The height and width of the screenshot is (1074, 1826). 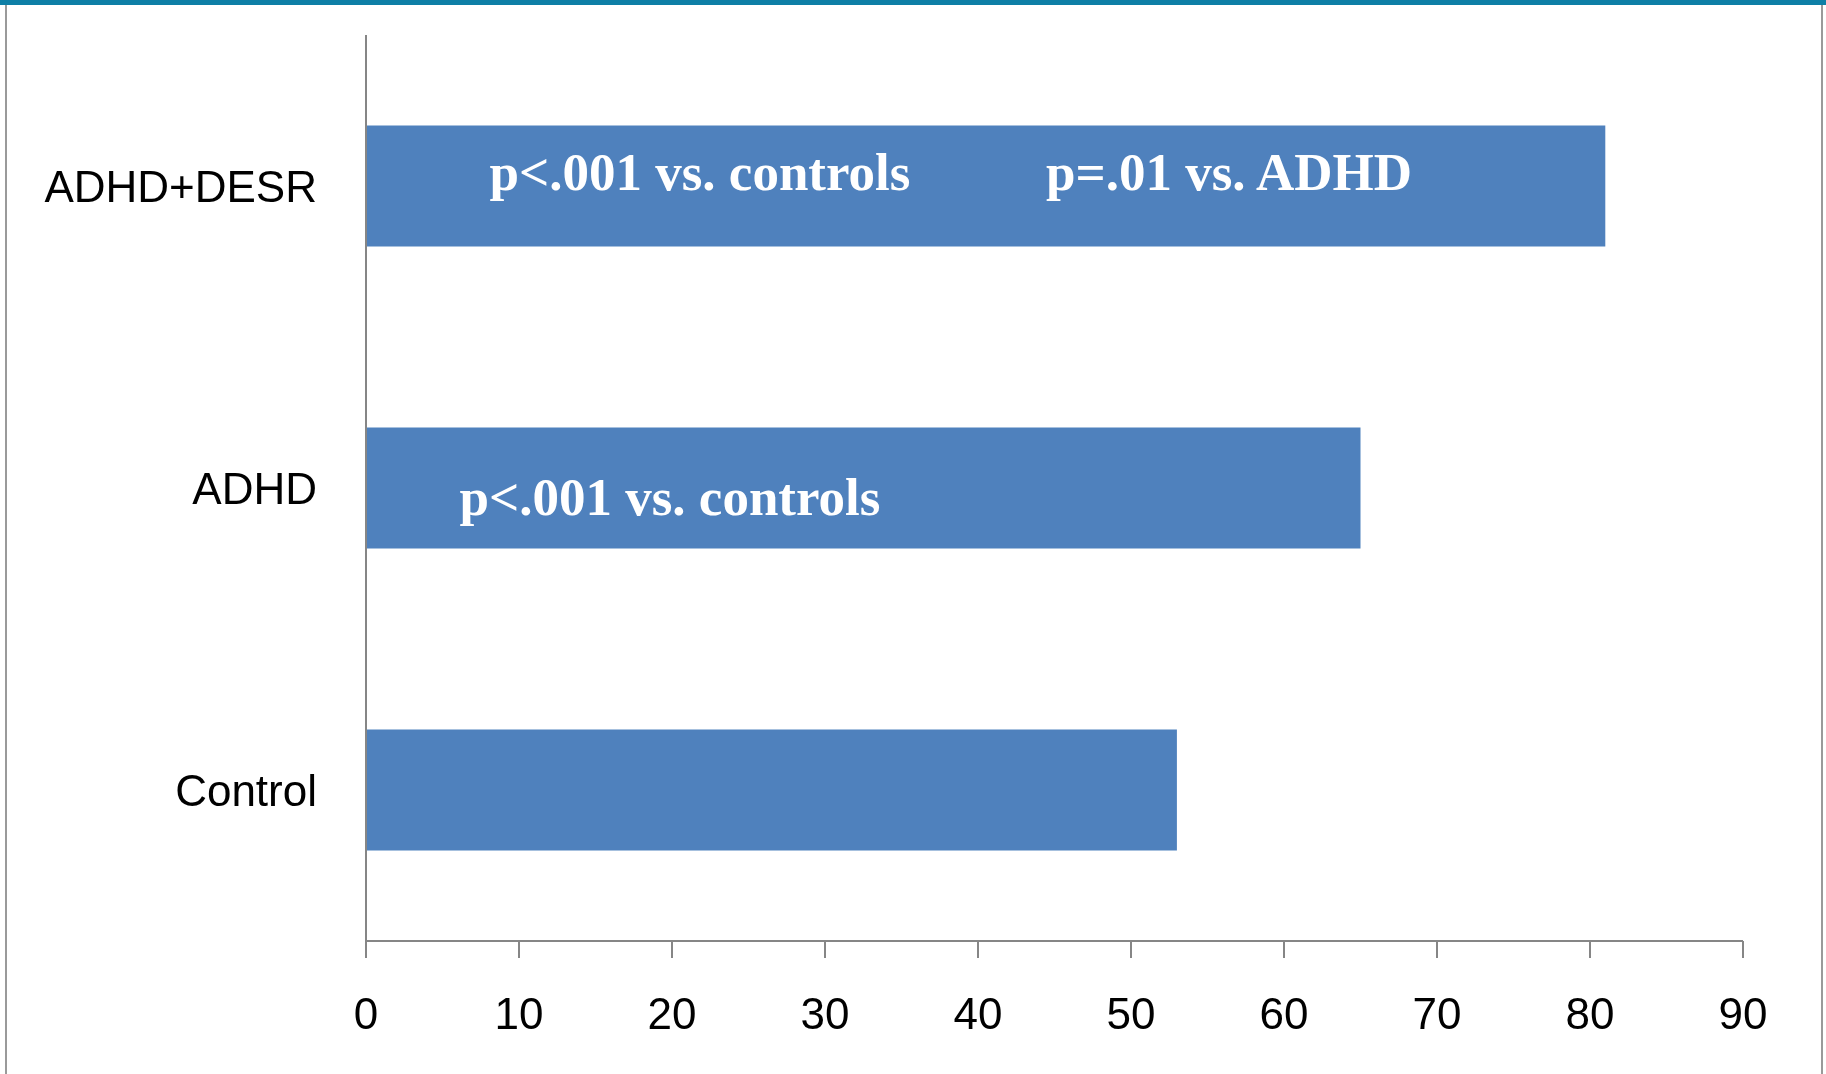 What do you see at coordinates (1284, 1014) in the screenshot?
I see `x-tick-label: 60` at bounding box center [1284, 1014].